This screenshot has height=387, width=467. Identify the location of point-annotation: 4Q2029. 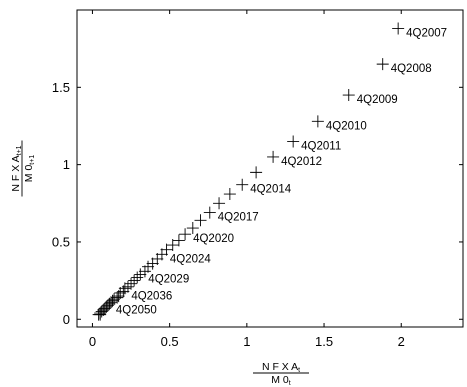
(168, 279).